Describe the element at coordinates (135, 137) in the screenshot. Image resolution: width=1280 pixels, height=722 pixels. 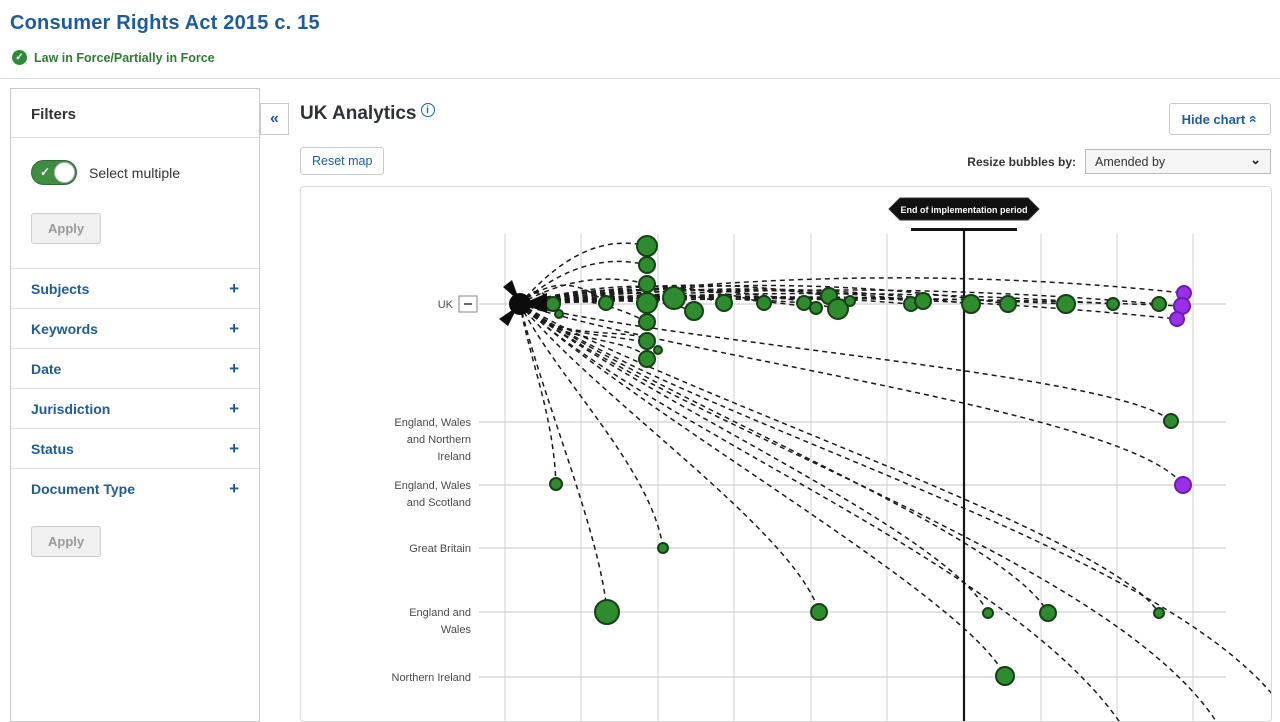
I see `divider` at that location.